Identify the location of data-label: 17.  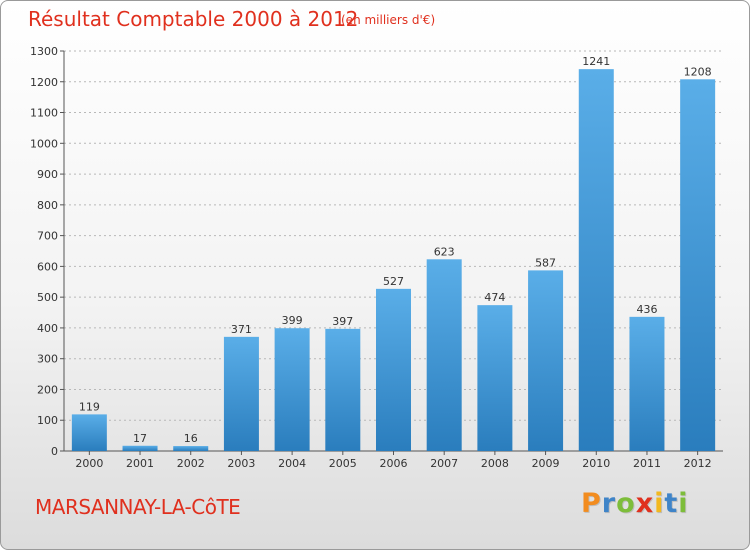
(140, 438).